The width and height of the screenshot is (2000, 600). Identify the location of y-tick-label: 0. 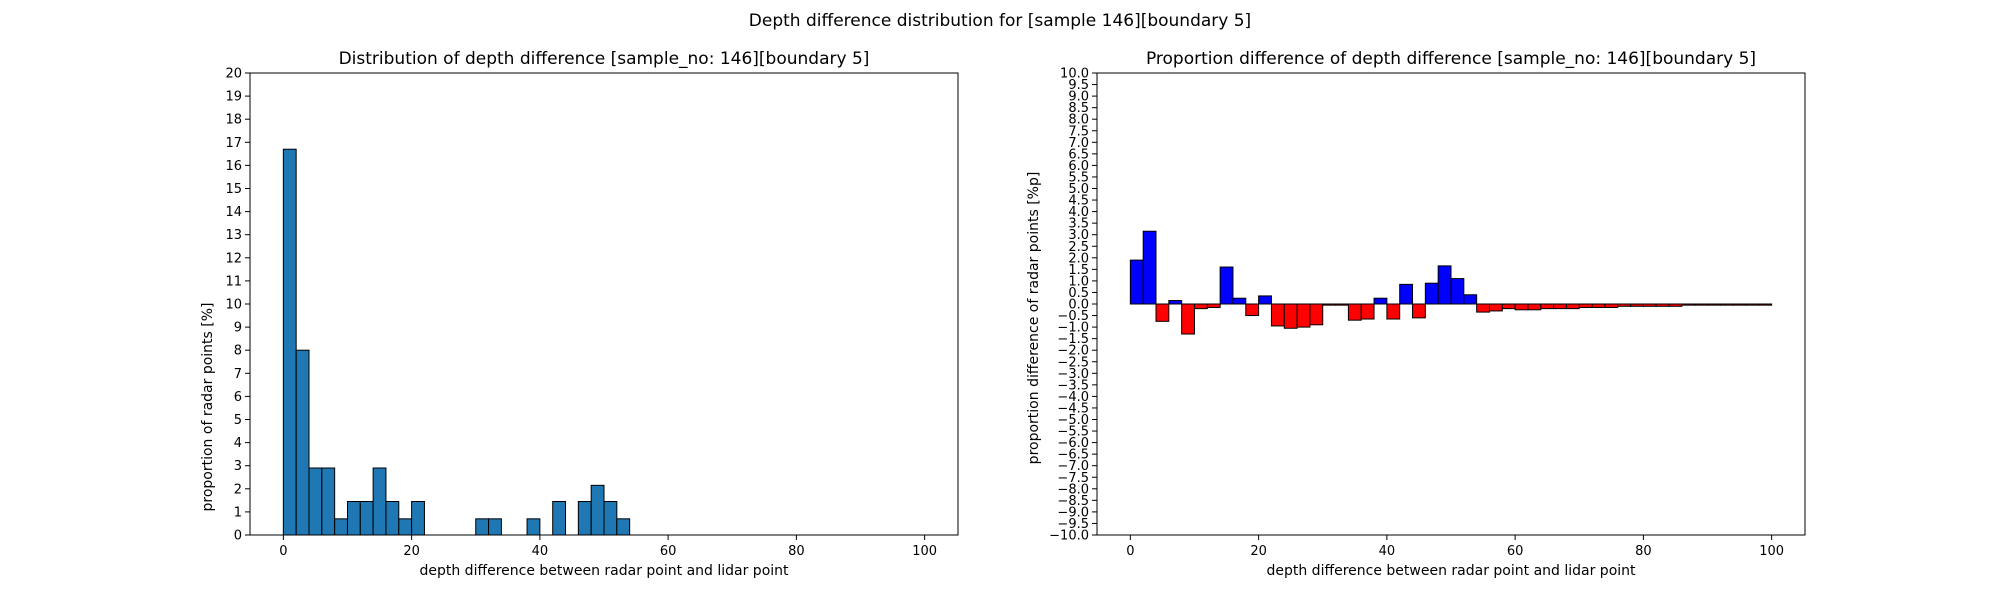
(238, 536).